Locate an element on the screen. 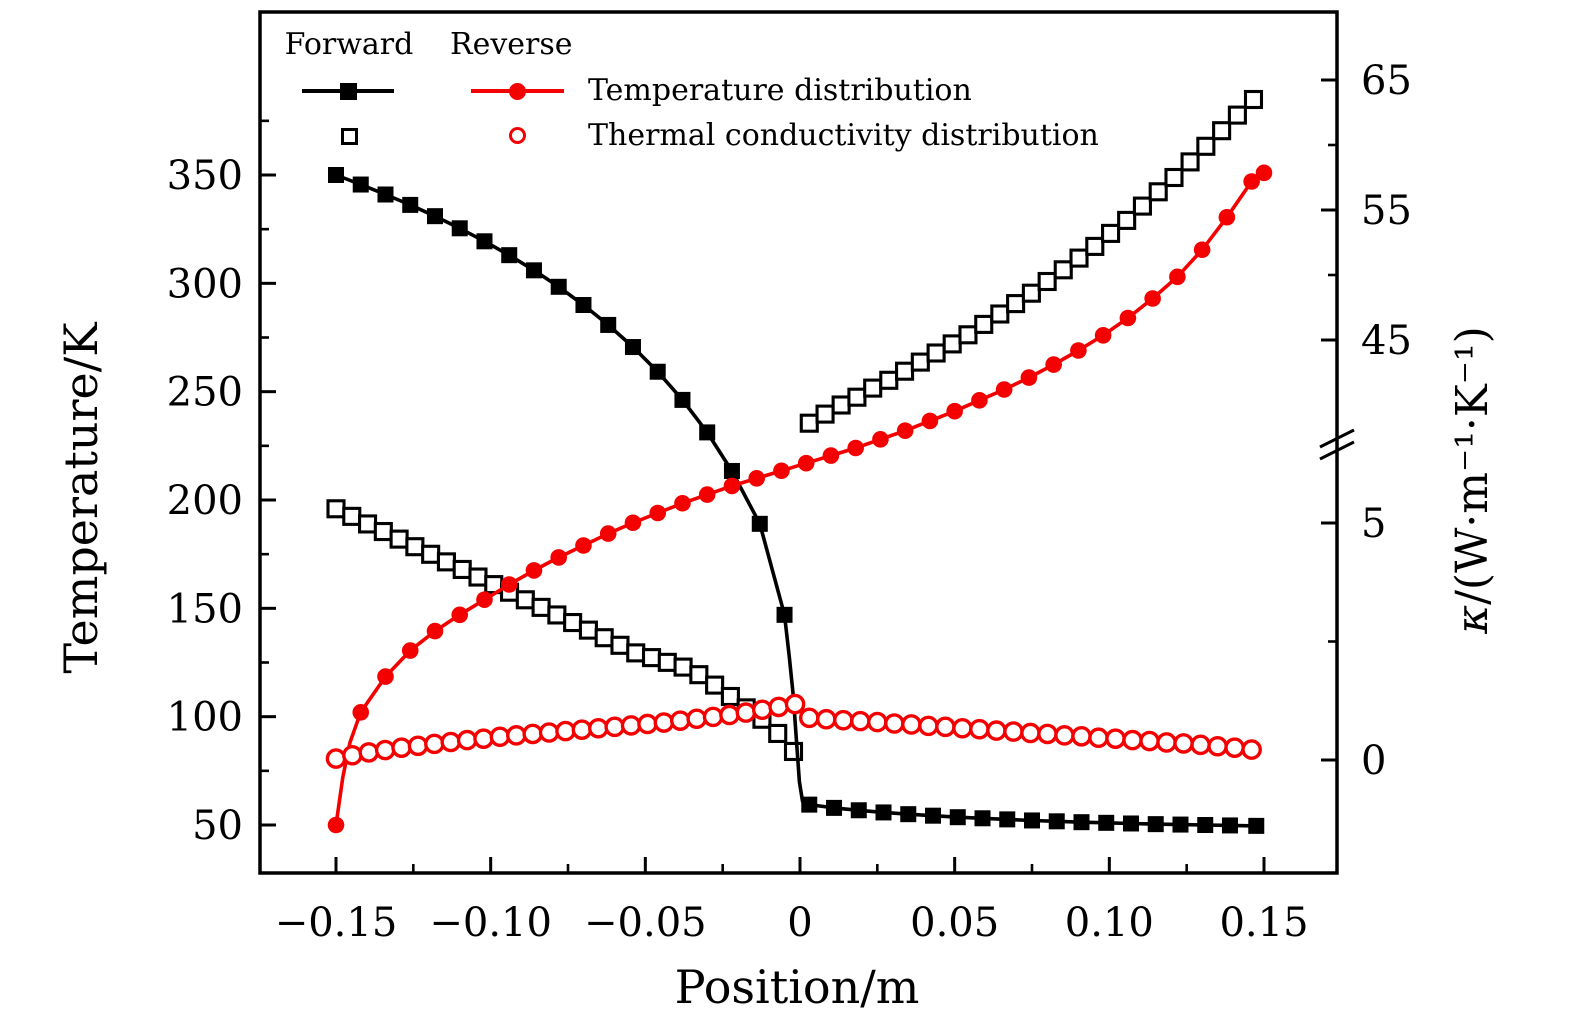  y-left-tick-label: 350 is located at coordinates (205, 176).